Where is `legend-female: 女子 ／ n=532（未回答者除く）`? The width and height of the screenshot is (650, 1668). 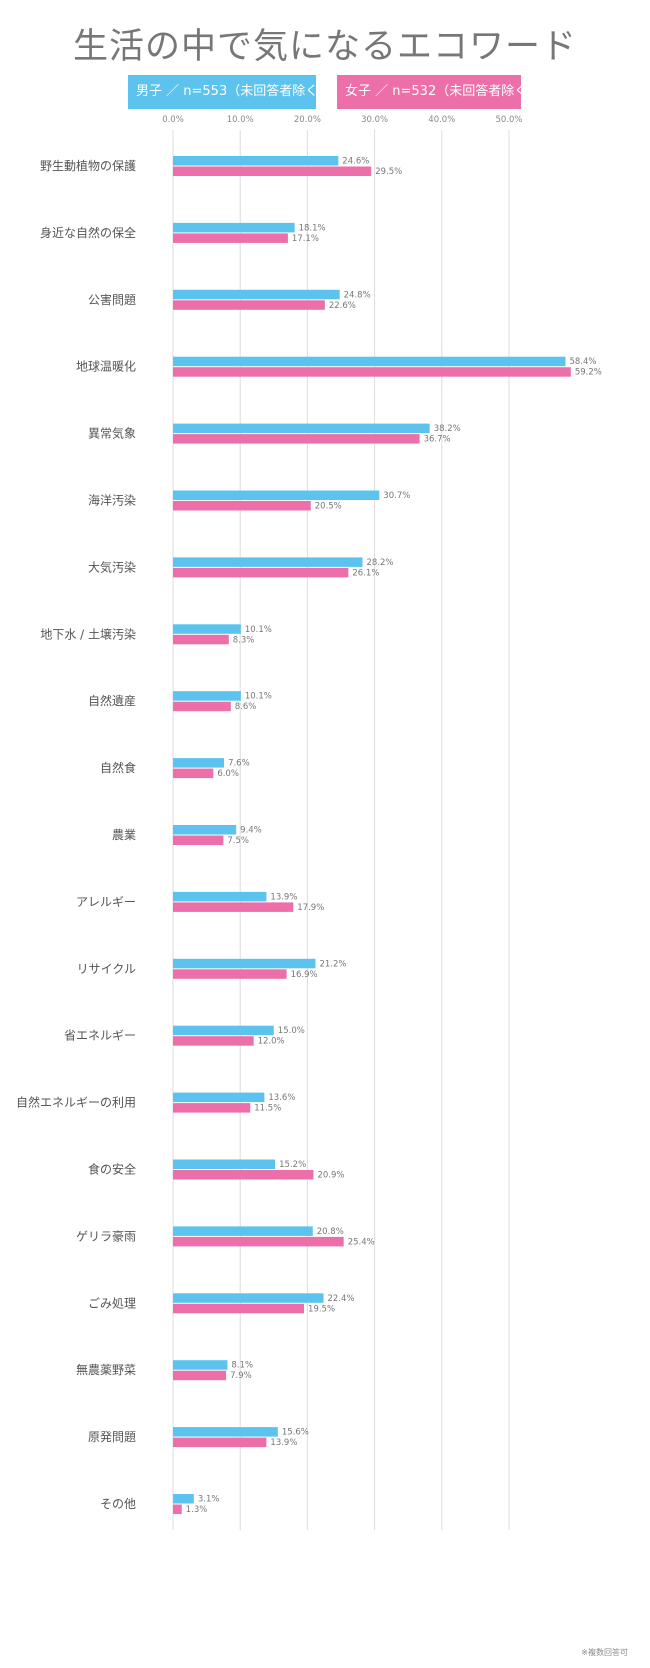 legend-female: 女子 ／ n=532（未回答者除く） is located at coordinates (429, 92).